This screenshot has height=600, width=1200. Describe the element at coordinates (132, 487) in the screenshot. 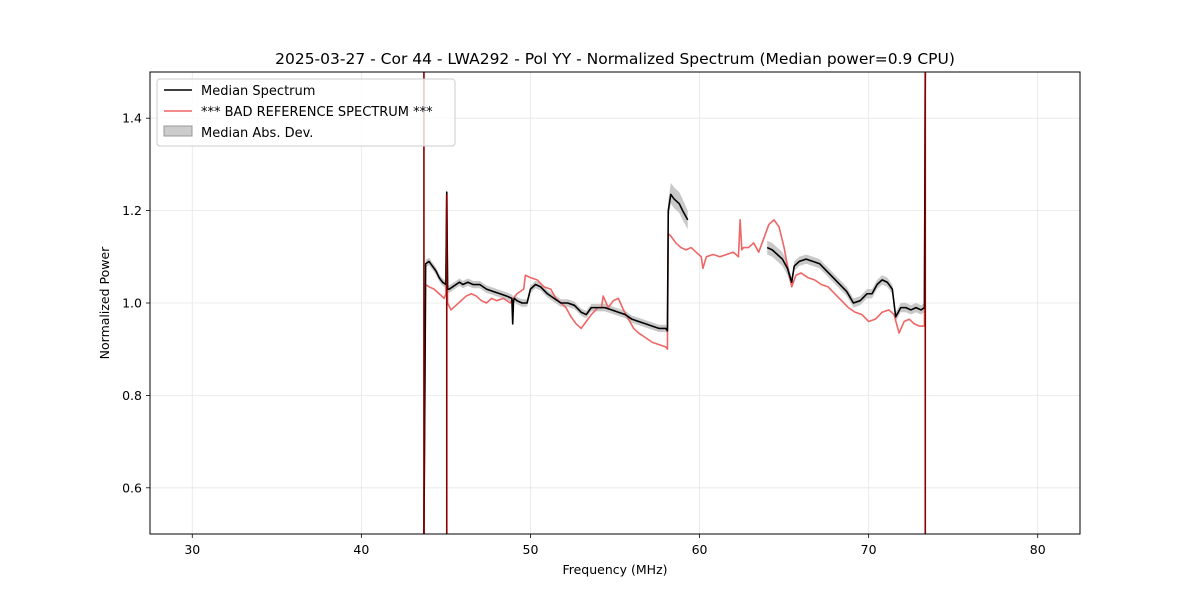

I see `y-tick-label: 0.6` at that location.